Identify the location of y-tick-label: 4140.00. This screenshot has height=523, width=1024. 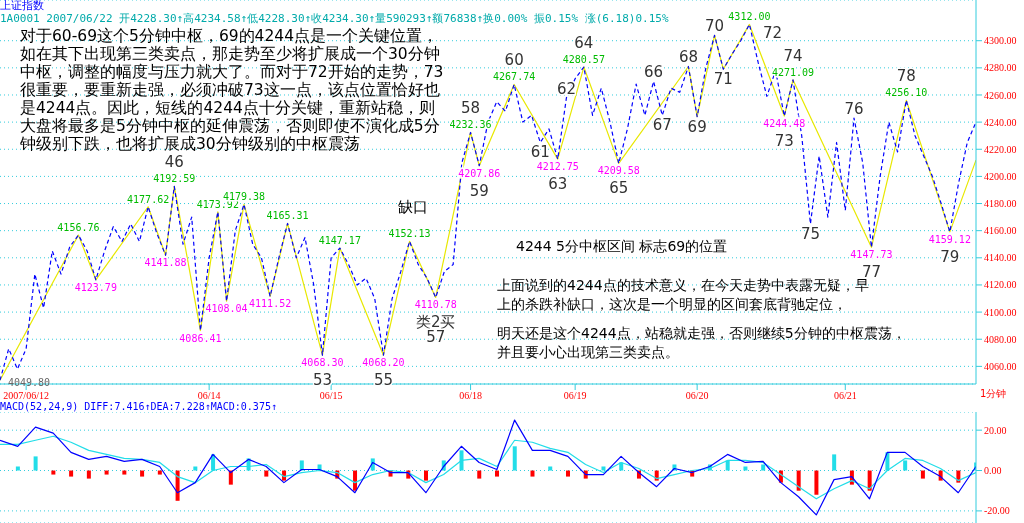
(1000, 258).